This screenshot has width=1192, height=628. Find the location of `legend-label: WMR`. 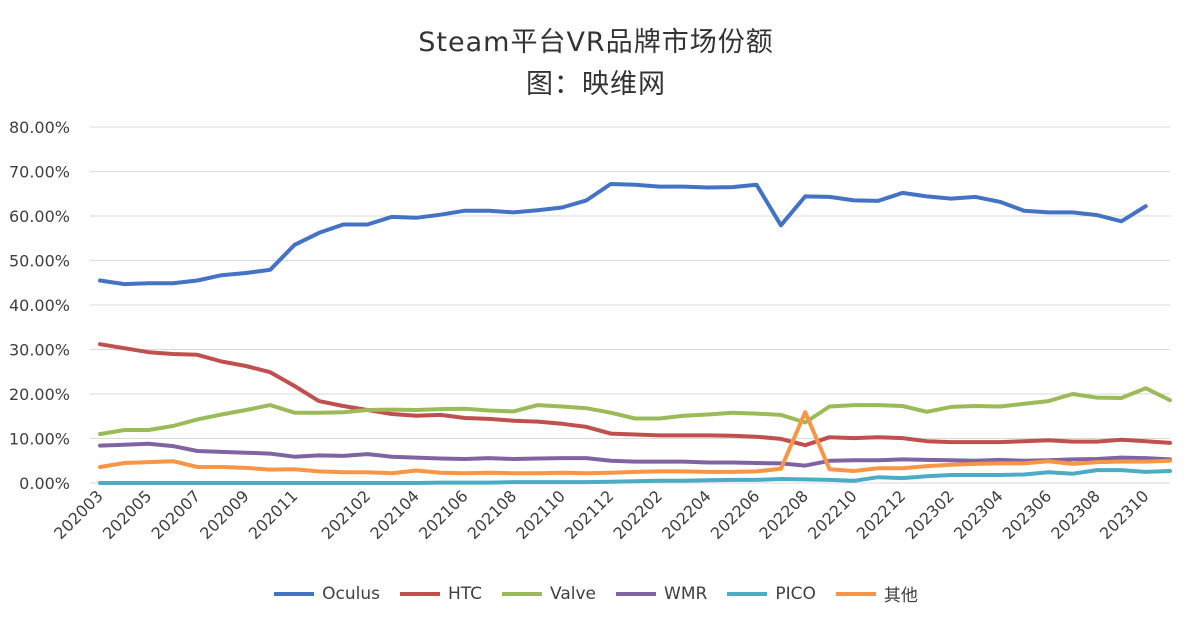

legend-label: WMR is located at coordinates (686, 593).